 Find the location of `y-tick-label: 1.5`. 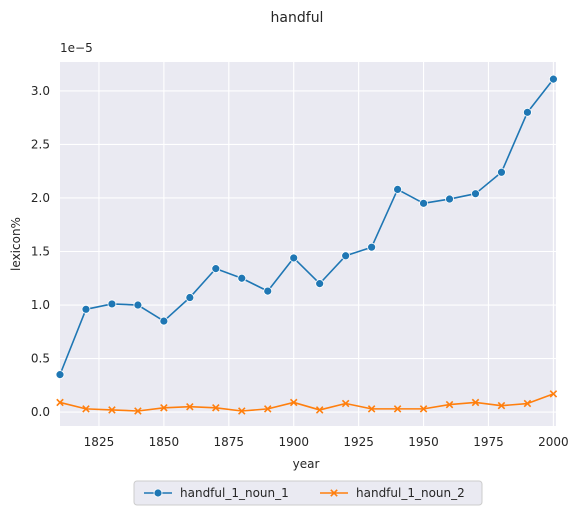

y-tick-label: 1.5 is located at coordinates (40, 251).